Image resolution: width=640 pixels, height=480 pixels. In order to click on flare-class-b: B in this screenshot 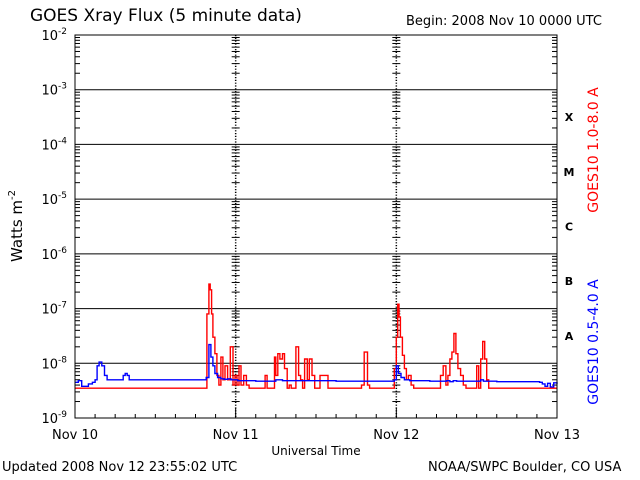, I will do `click(569, 281)`.